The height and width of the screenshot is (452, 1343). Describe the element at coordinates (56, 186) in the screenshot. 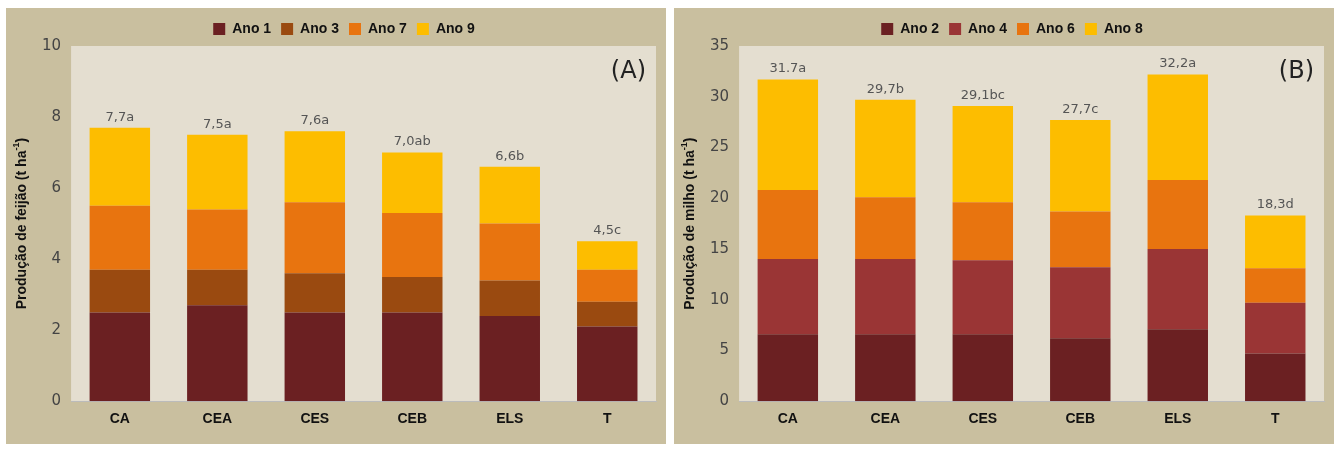

I see `y-tick-label: 6` at that location.